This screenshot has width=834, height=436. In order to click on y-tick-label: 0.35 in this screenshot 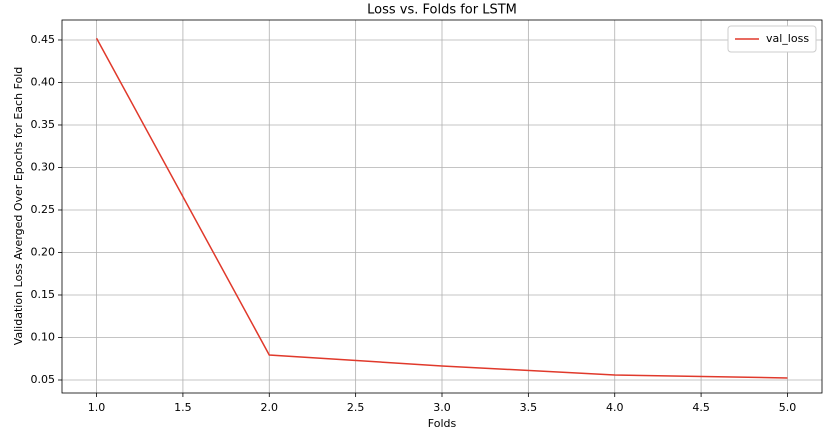, I will do `click(43, 124)`.